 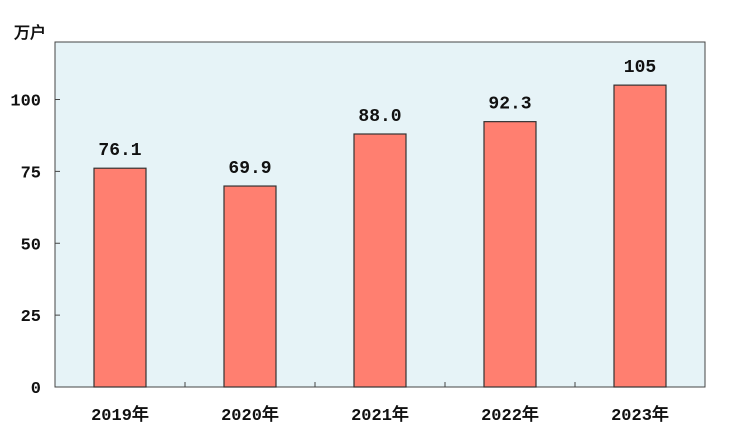 I want to click on data-label: 88.0, so click(x=379, y=117).